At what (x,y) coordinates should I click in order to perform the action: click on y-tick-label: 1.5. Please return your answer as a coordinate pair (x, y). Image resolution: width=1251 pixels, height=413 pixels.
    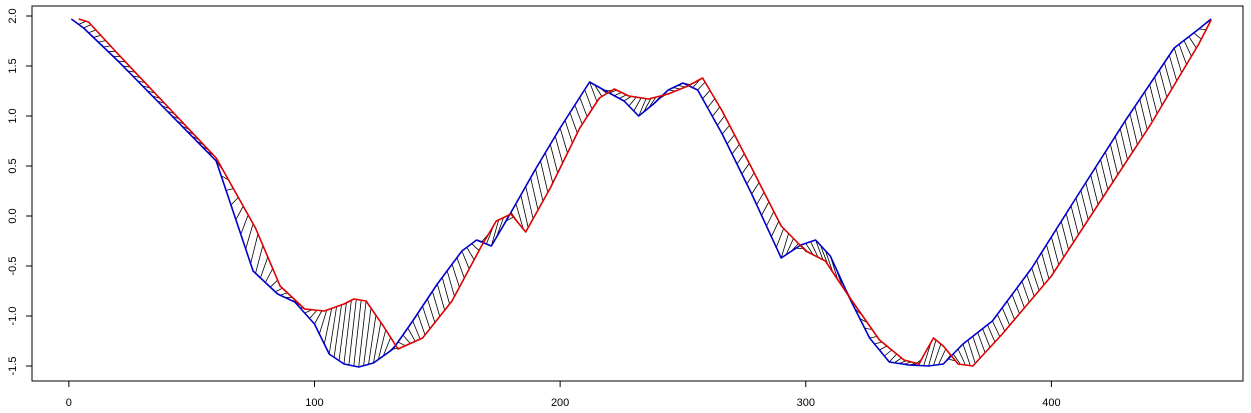
    Looking at the image, I should click on (13, 65).